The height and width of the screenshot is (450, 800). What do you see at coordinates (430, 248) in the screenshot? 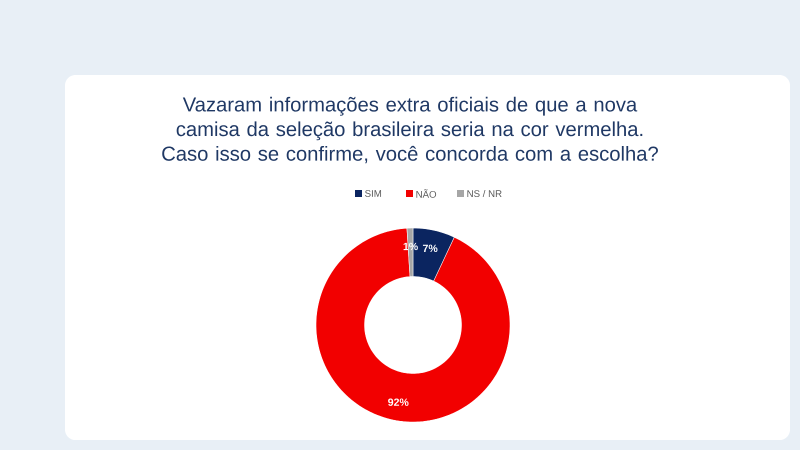
I see `data-label: 7%` at bounding box center [430, 248].